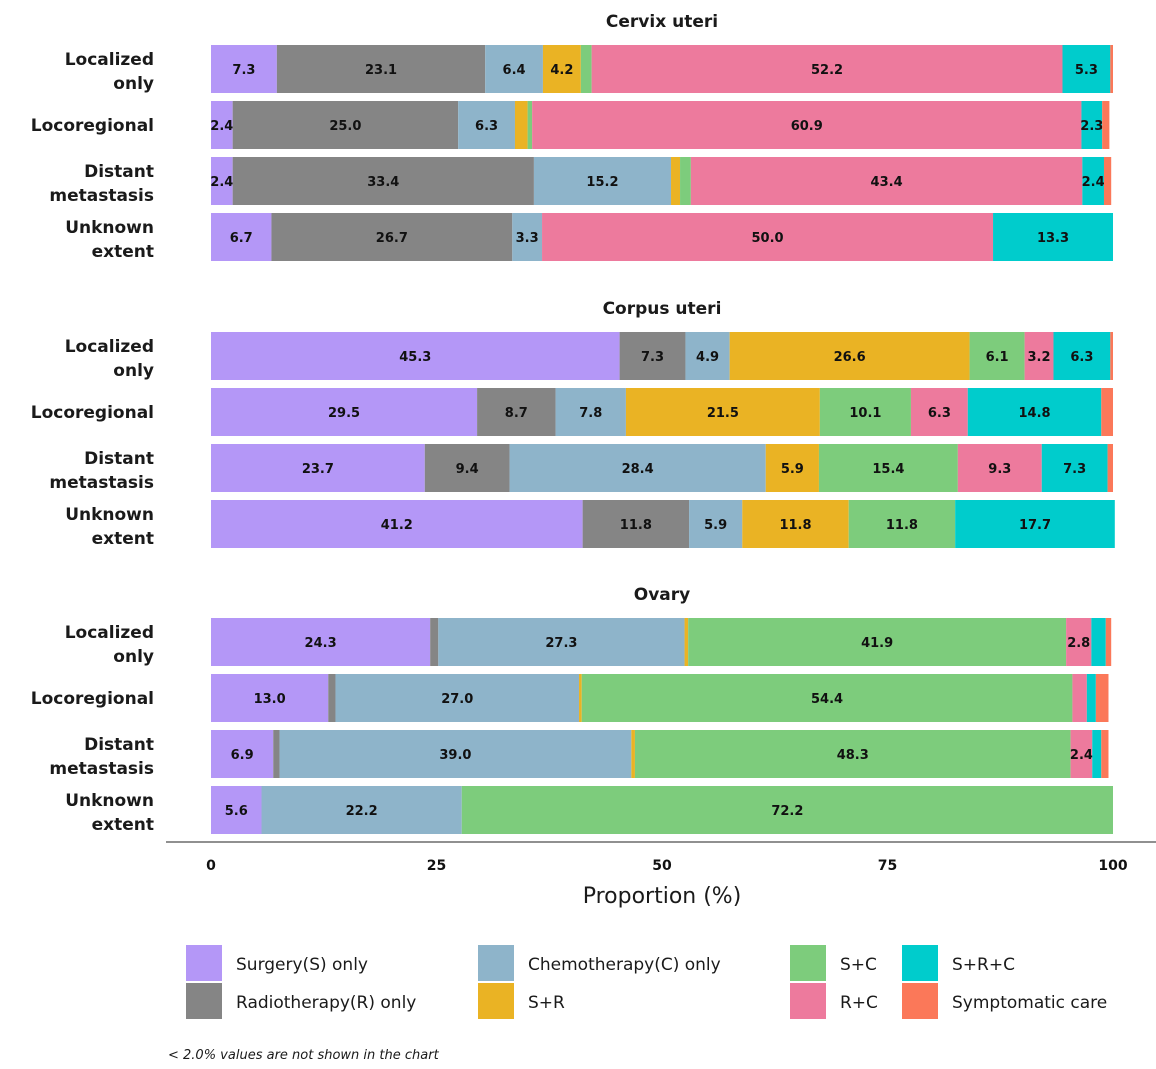 The image size is (1156, 1069). I want to click on data-label-ovary-locoregional-s-c: 54.4, so click(827, 699).